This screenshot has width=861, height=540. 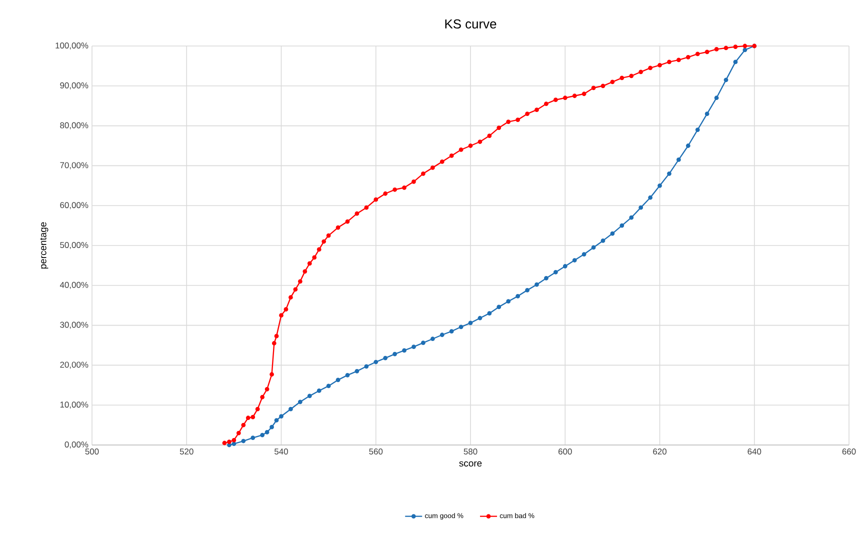 What do you see at coordinates (849, 451) in the screenshot?
I see `x-tick-label: 660` at bounding box center [849, 451].